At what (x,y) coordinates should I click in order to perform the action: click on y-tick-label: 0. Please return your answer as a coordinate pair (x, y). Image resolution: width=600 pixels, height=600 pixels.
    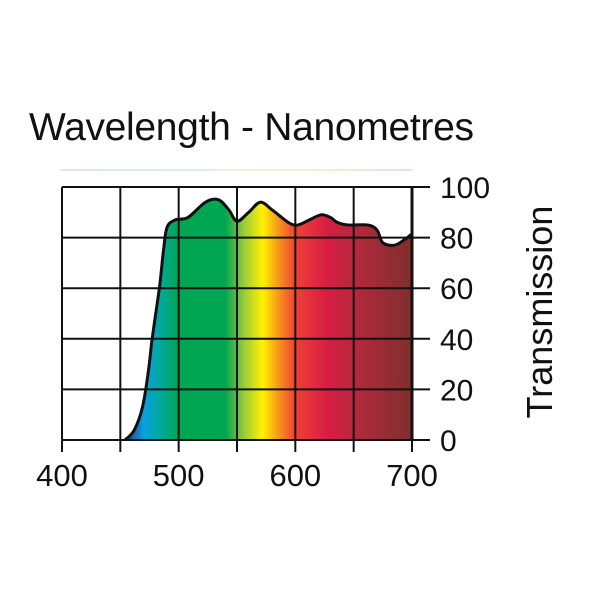
    Looking at the image, I should click on (448, 441).